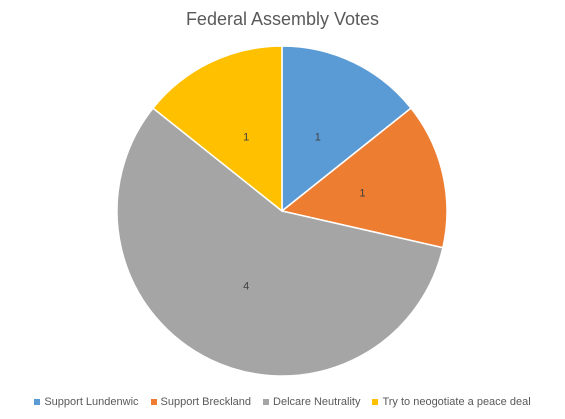 The width and height of the screenshot is (565, 419). Describe the element at coordinates (362, 194) in the screenshot. I see `pie-data-label-1: 1` at that location.